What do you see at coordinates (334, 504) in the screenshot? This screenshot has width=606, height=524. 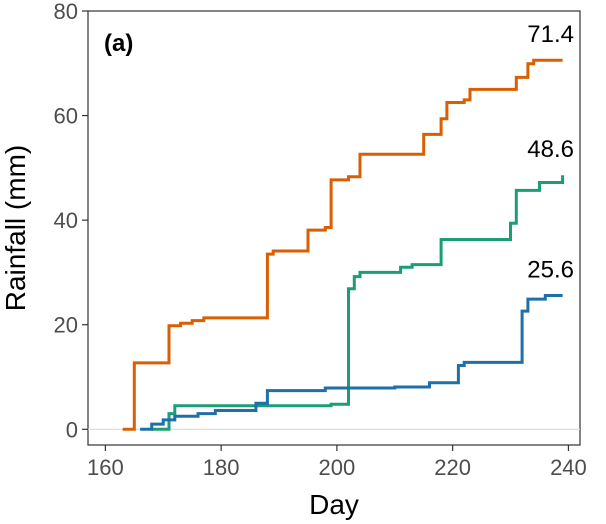 I see `x-axis-title: Day` at bounding box center [334, 504].